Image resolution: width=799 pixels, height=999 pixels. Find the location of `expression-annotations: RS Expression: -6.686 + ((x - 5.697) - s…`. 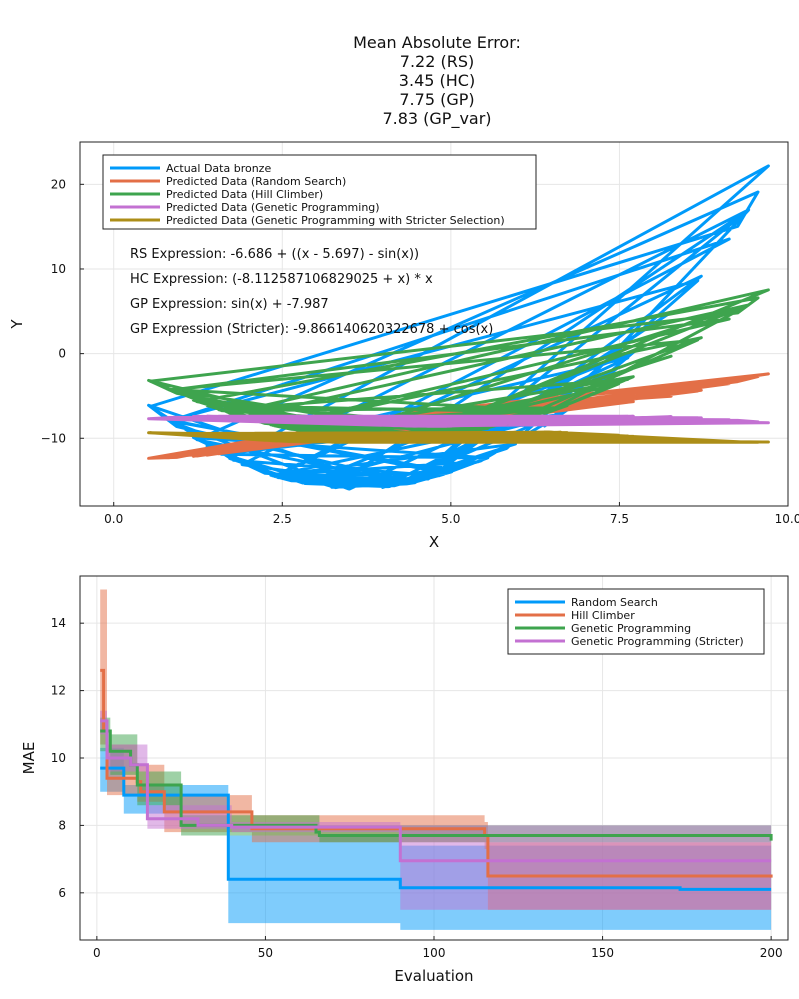

expression-annotations: RS Expression: -6.686 + ((x - 5.697) - s… is located at coordinates (311, 292).